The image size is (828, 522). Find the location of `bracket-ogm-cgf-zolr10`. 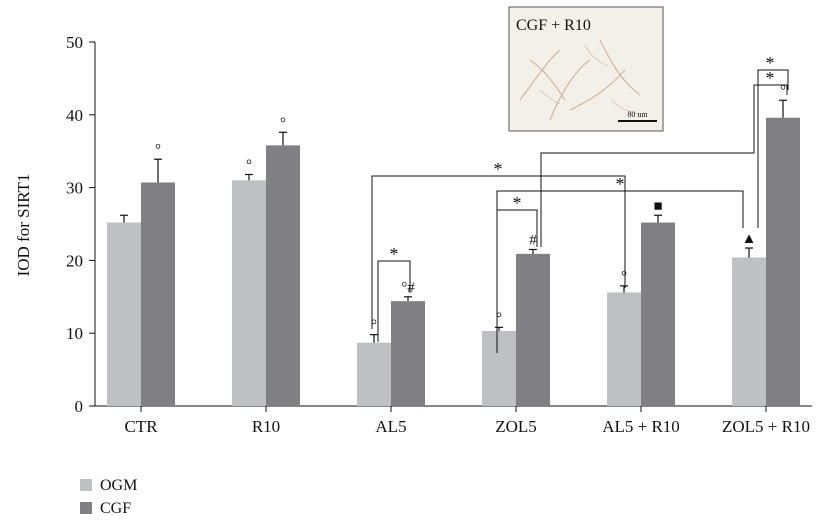

bracket-ogm-cgf-zolr10 is located at coordinates (773, 148).